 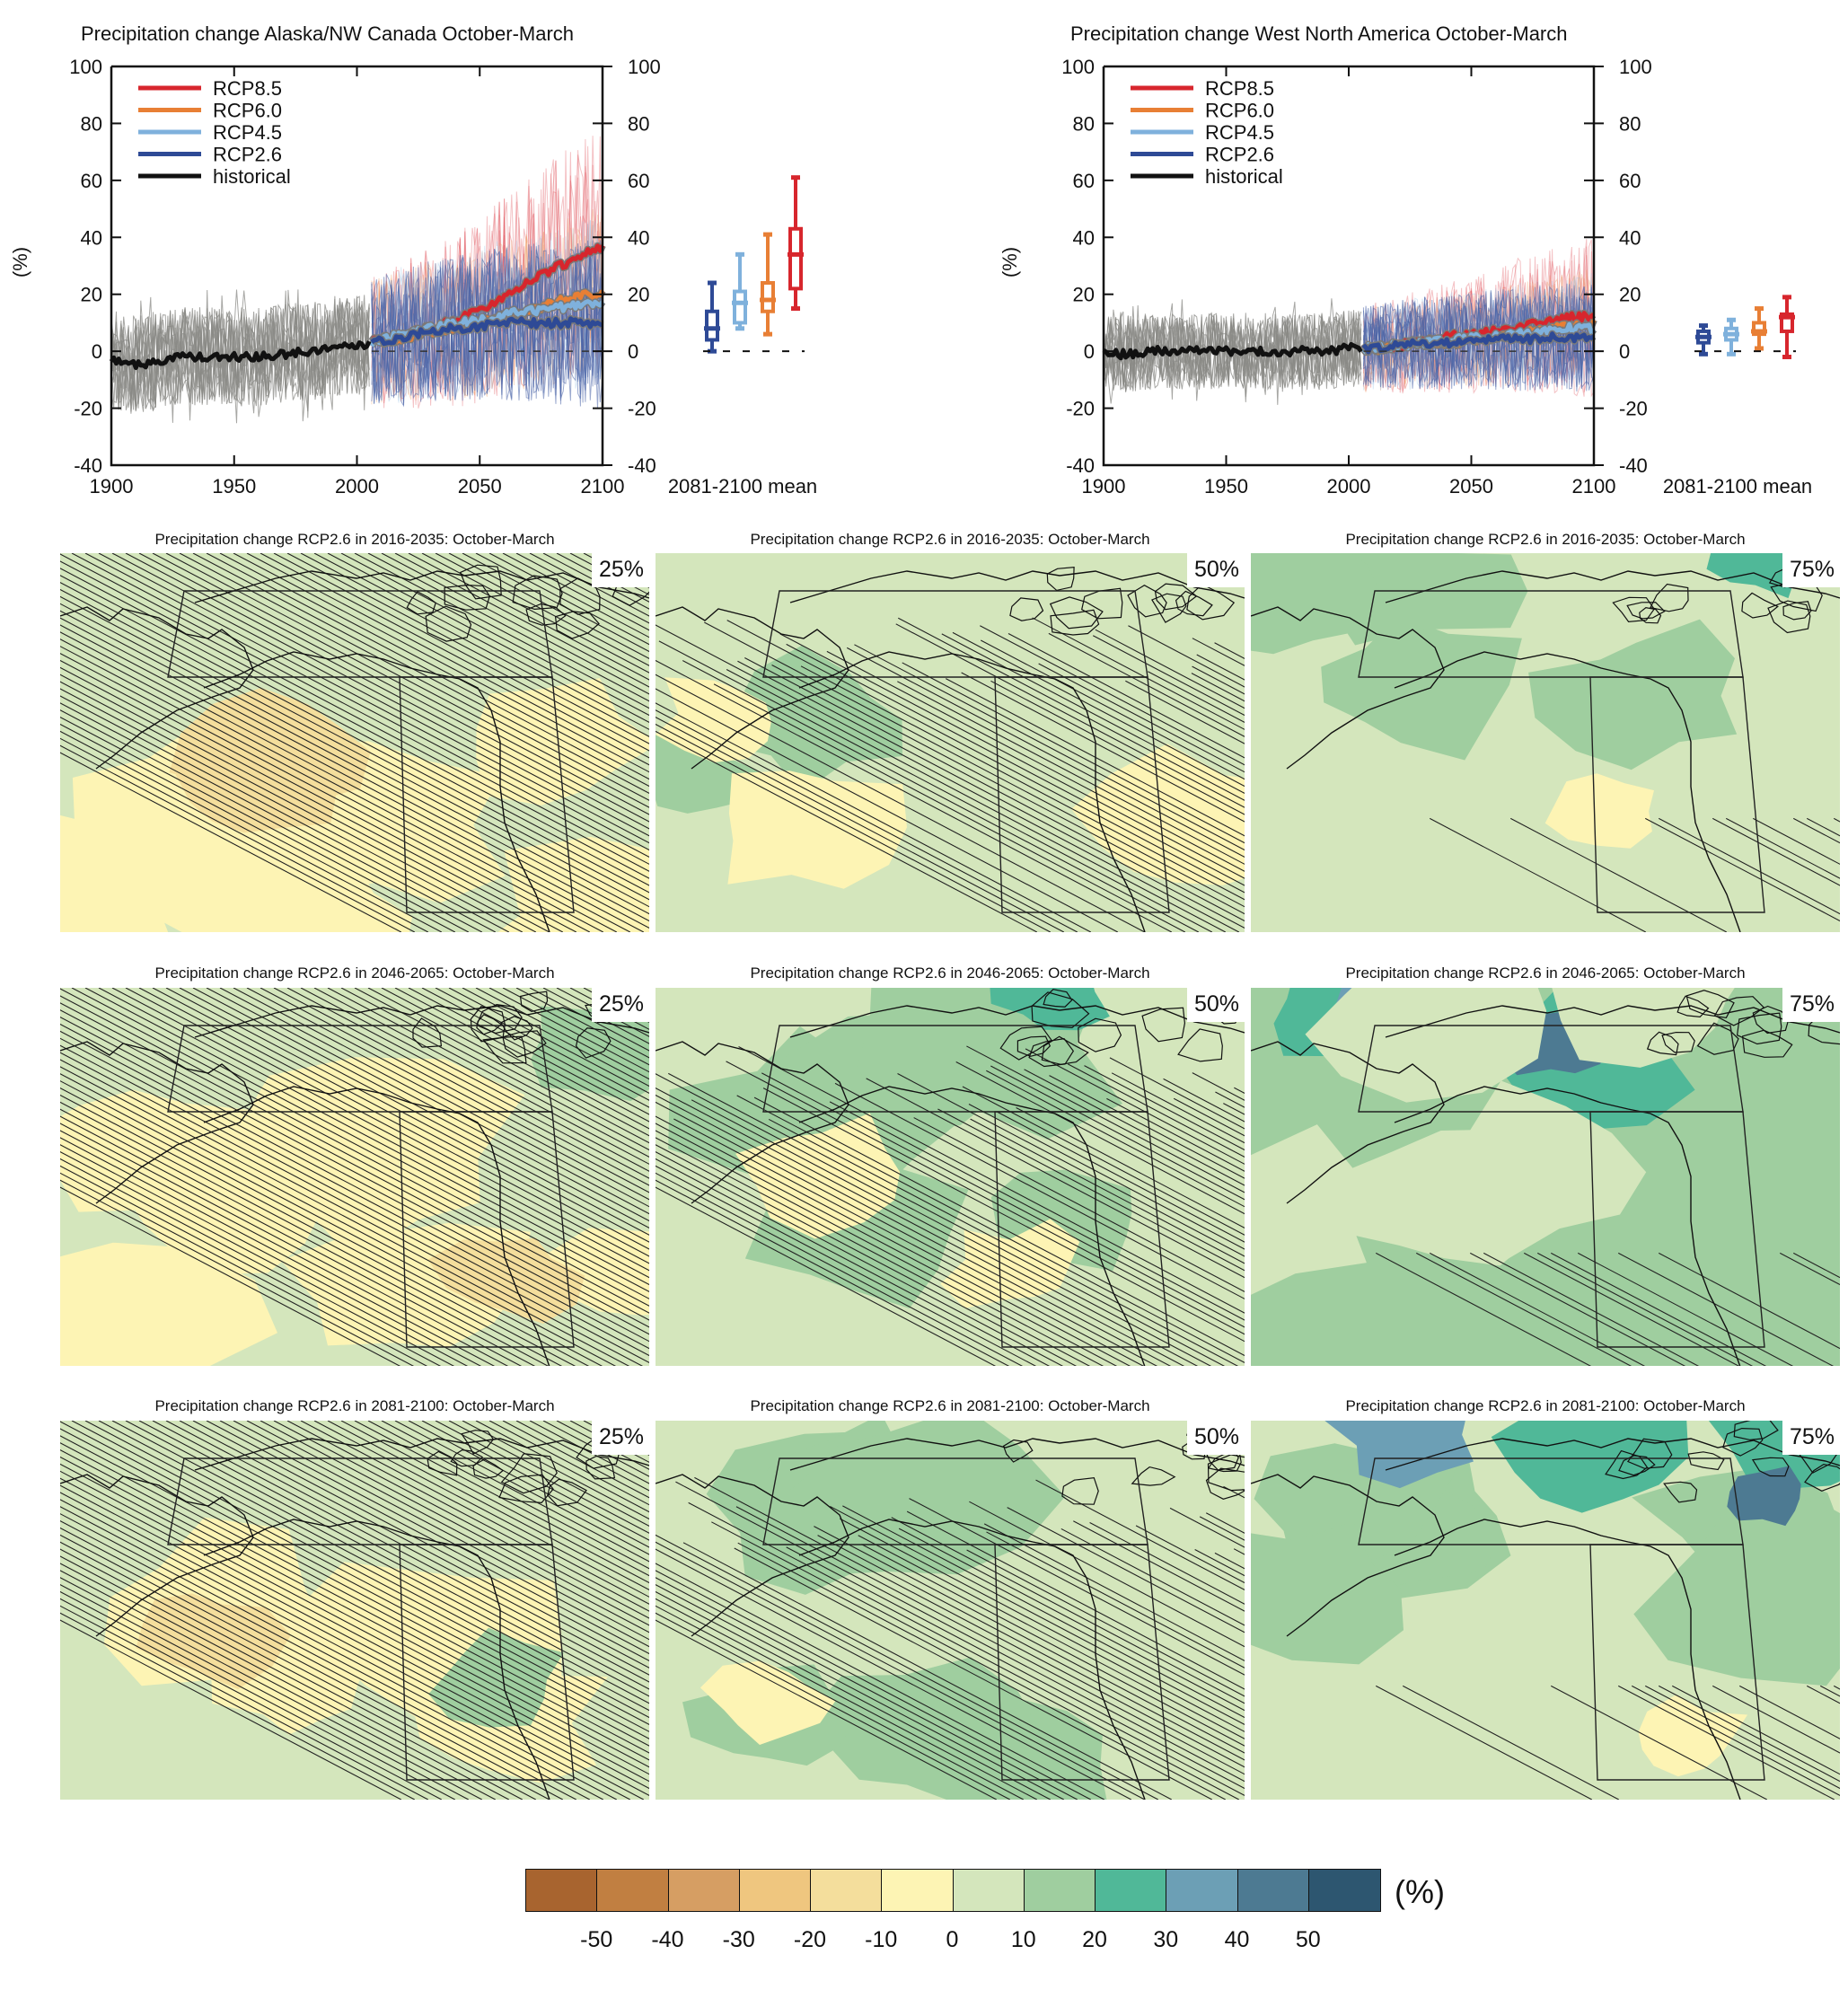 I want to click on map-svg, so click(x=354, y=1610).